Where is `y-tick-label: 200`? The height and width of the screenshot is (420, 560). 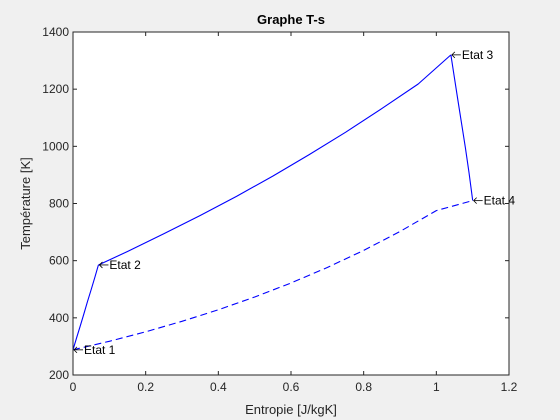
y-tick-label: 200 is located at coordinates (59, 375).